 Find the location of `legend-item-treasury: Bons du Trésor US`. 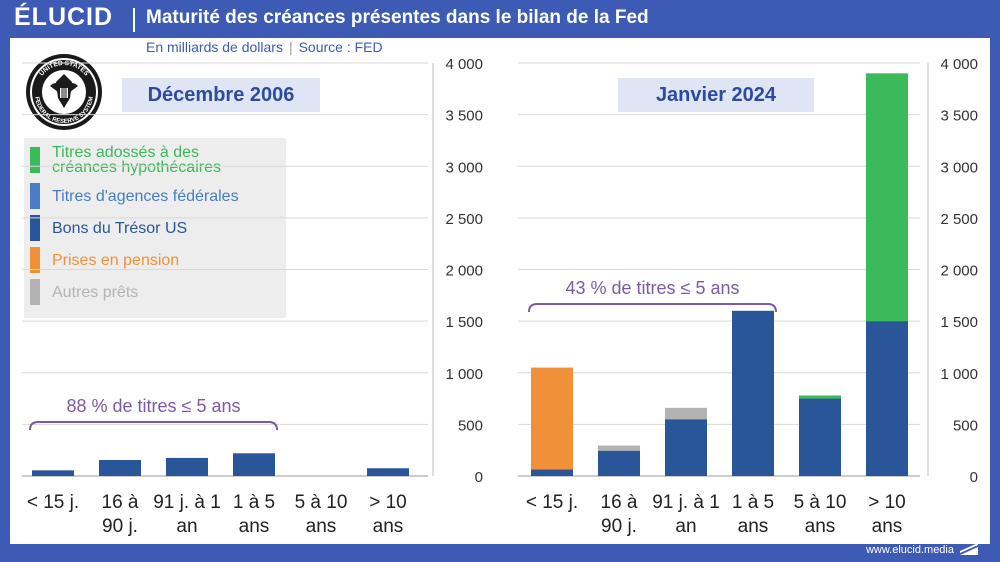

legend-item-treasury: Bons du Trésor US is located at coordinates (108, 228).